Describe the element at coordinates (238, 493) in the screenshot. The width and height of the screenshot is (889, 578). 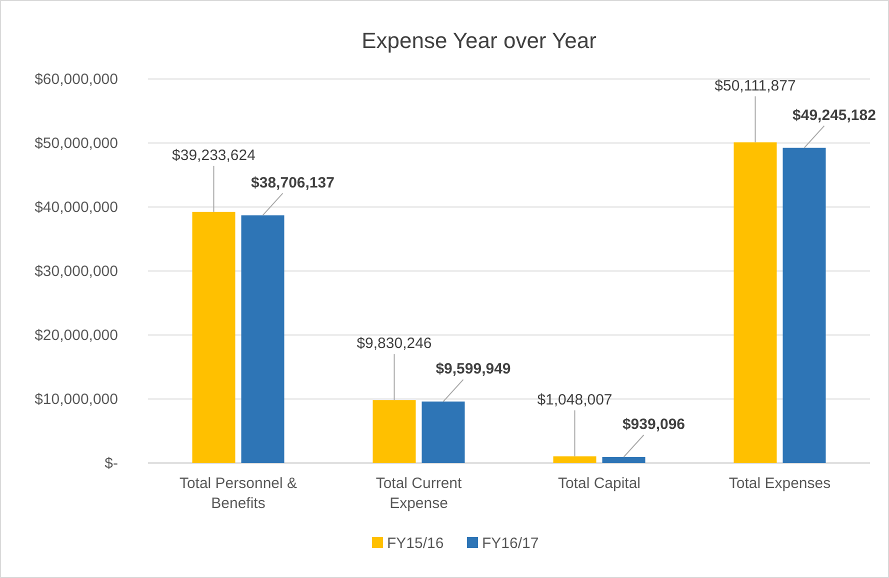
I see `x-tick-label: Total Personnel & Benefits` at that location.